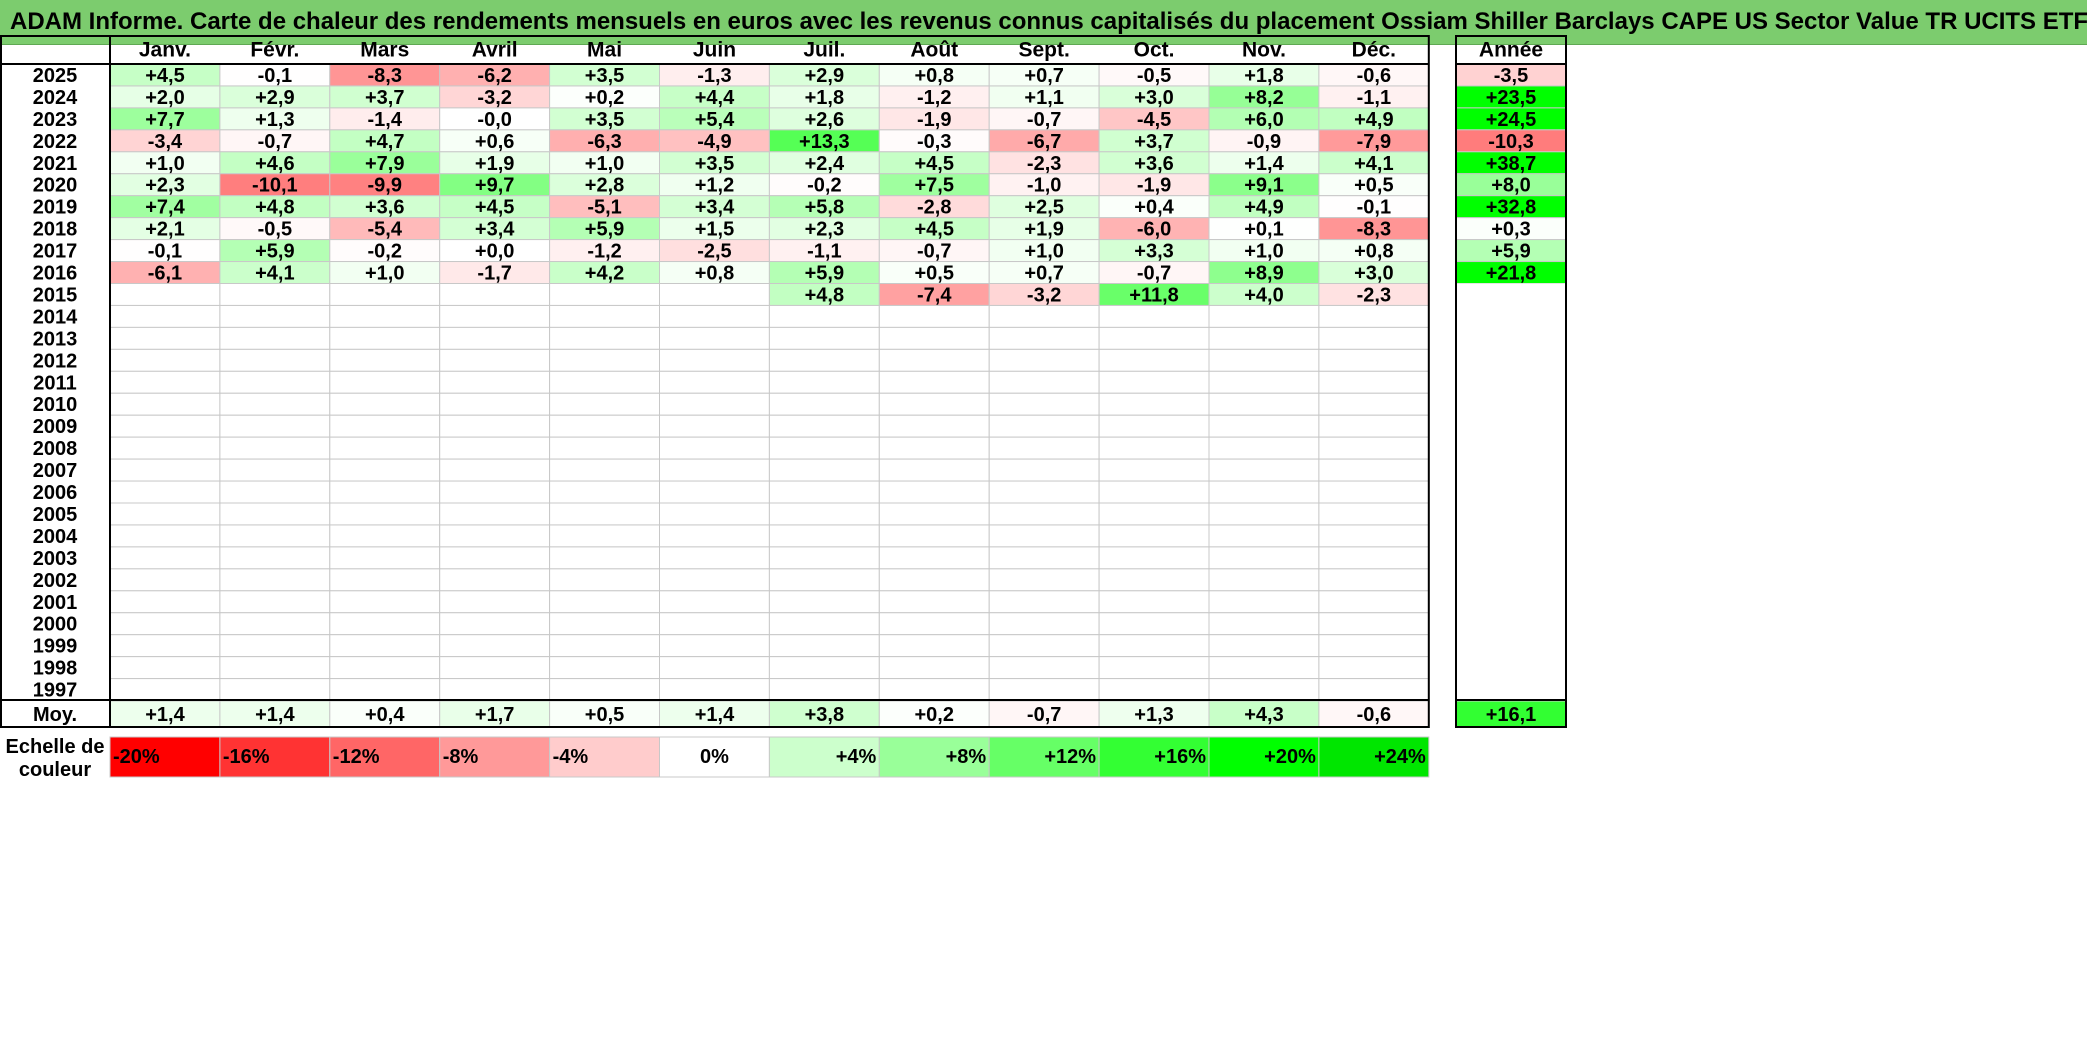 This screenshot has width=2087, height=1037. I want to click on year-label: 2002, so click(55, 581).